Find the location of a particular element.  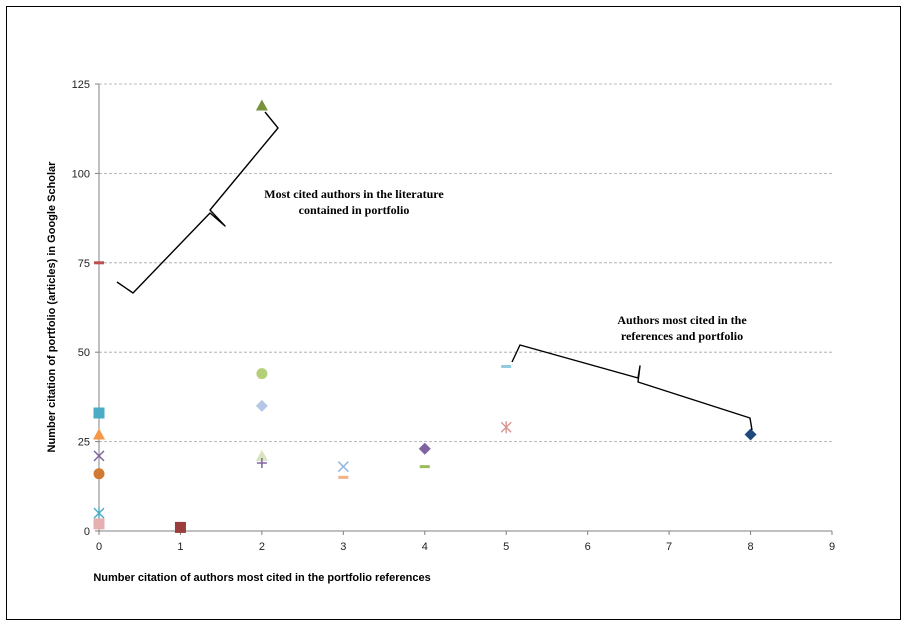

x-tick-label: 9 is located at coordinates (832, 547).